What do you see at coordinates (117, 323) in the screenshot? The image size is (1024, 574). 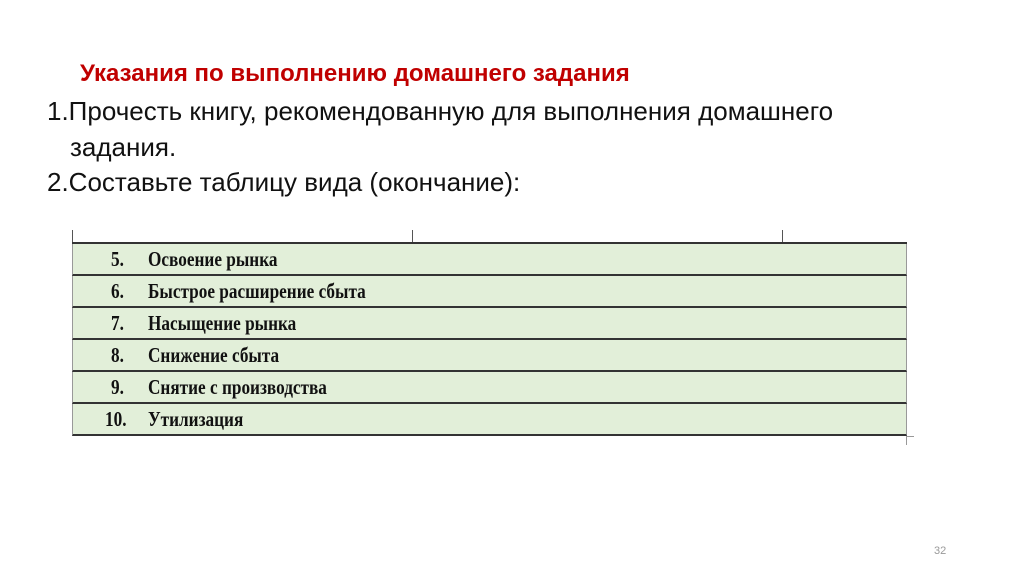 I see `row-number: 7.` at bounding box center [117, 323].